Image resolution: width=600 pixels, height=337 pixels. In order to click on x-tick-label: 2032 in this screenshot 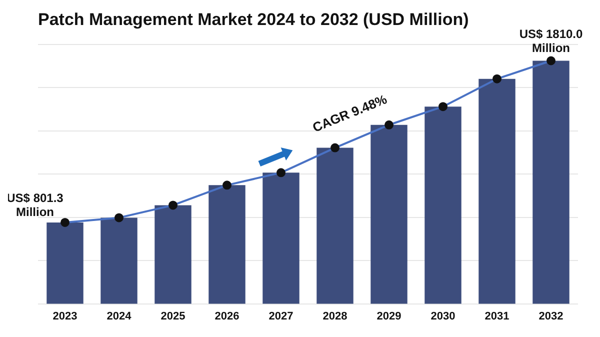, I will do `click(551, 316)`.